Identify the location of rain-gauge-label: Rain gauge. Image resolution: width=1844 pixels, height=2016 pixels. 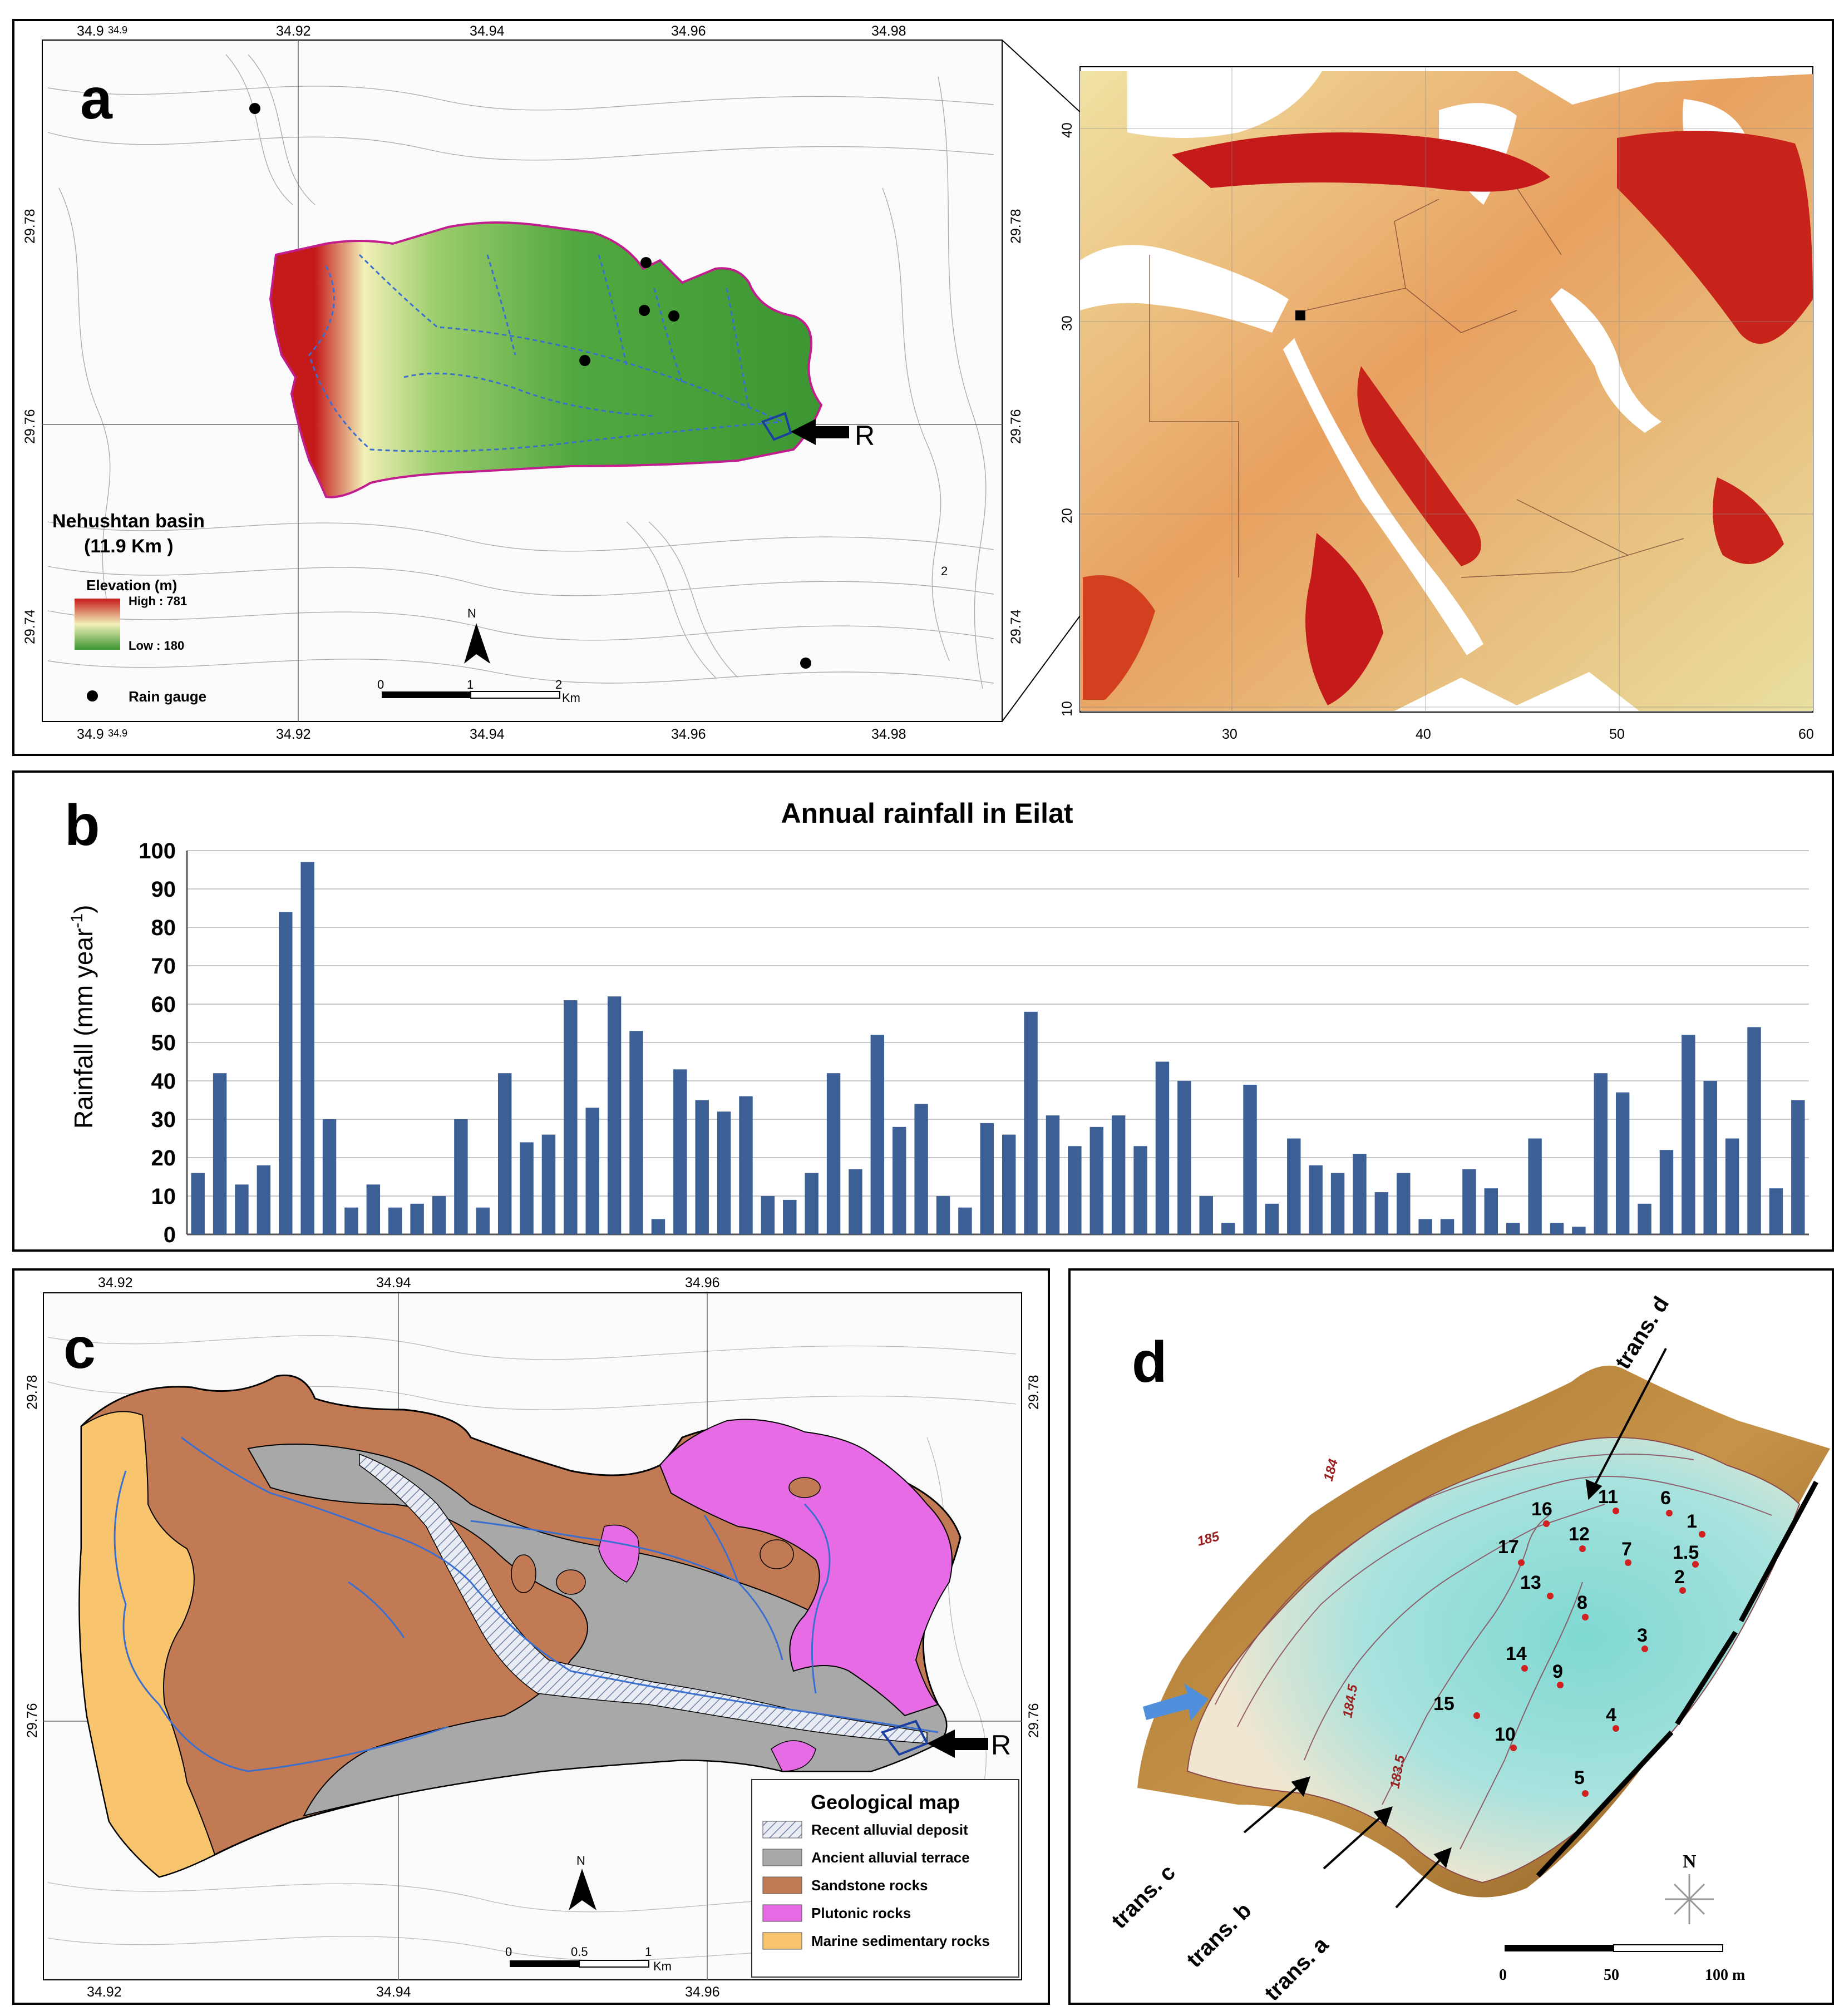
(167, 696).